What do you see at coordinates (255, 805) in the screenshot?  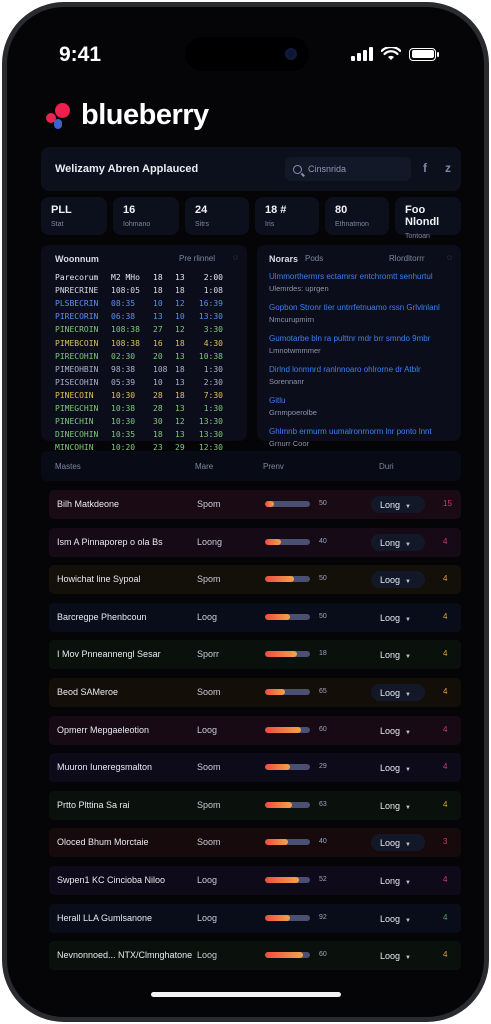 I see `table-row: Prtto Plttina Sa rai Spom 63 Long ▼ 4` at bounding box center [255, 805].